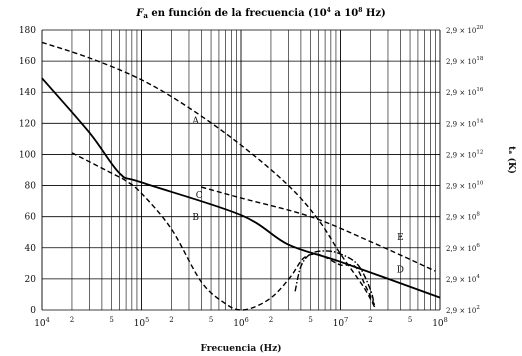 The height and width of the screenshot is (356, 522). Describe the element at coordinates (237, 13) in the screenshot. I see `title-rest: en función de la frecuencia (10` at that location.